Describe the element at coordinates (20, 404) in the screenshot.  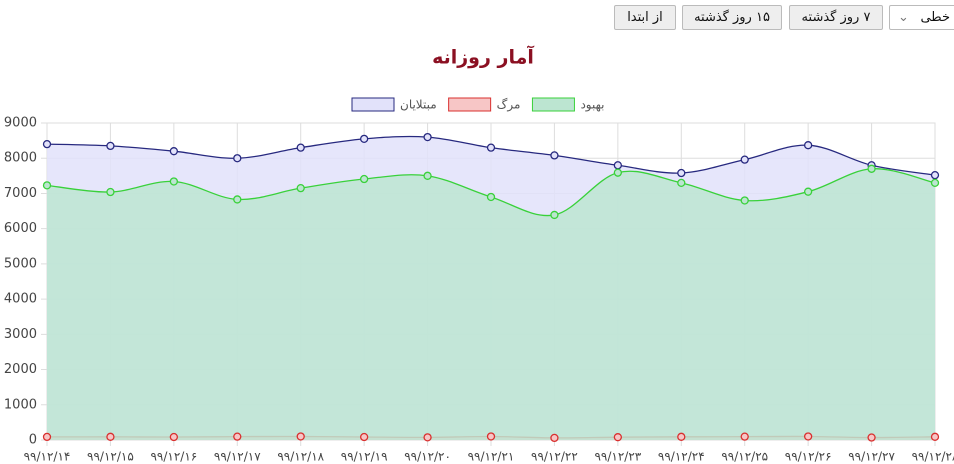
I see `y-tick-label: 1000` at that location.